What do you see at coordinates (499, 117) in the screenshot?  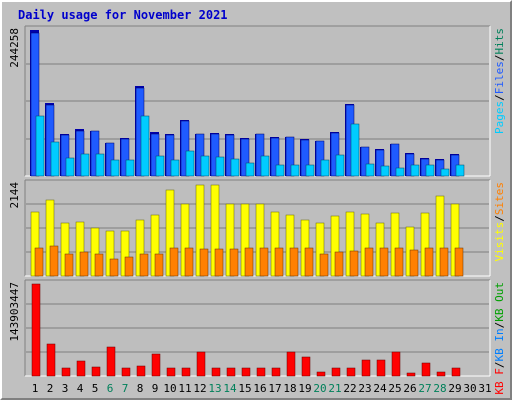 I see `legend-entry-pages: Pages` at bounding box center [499, 117].